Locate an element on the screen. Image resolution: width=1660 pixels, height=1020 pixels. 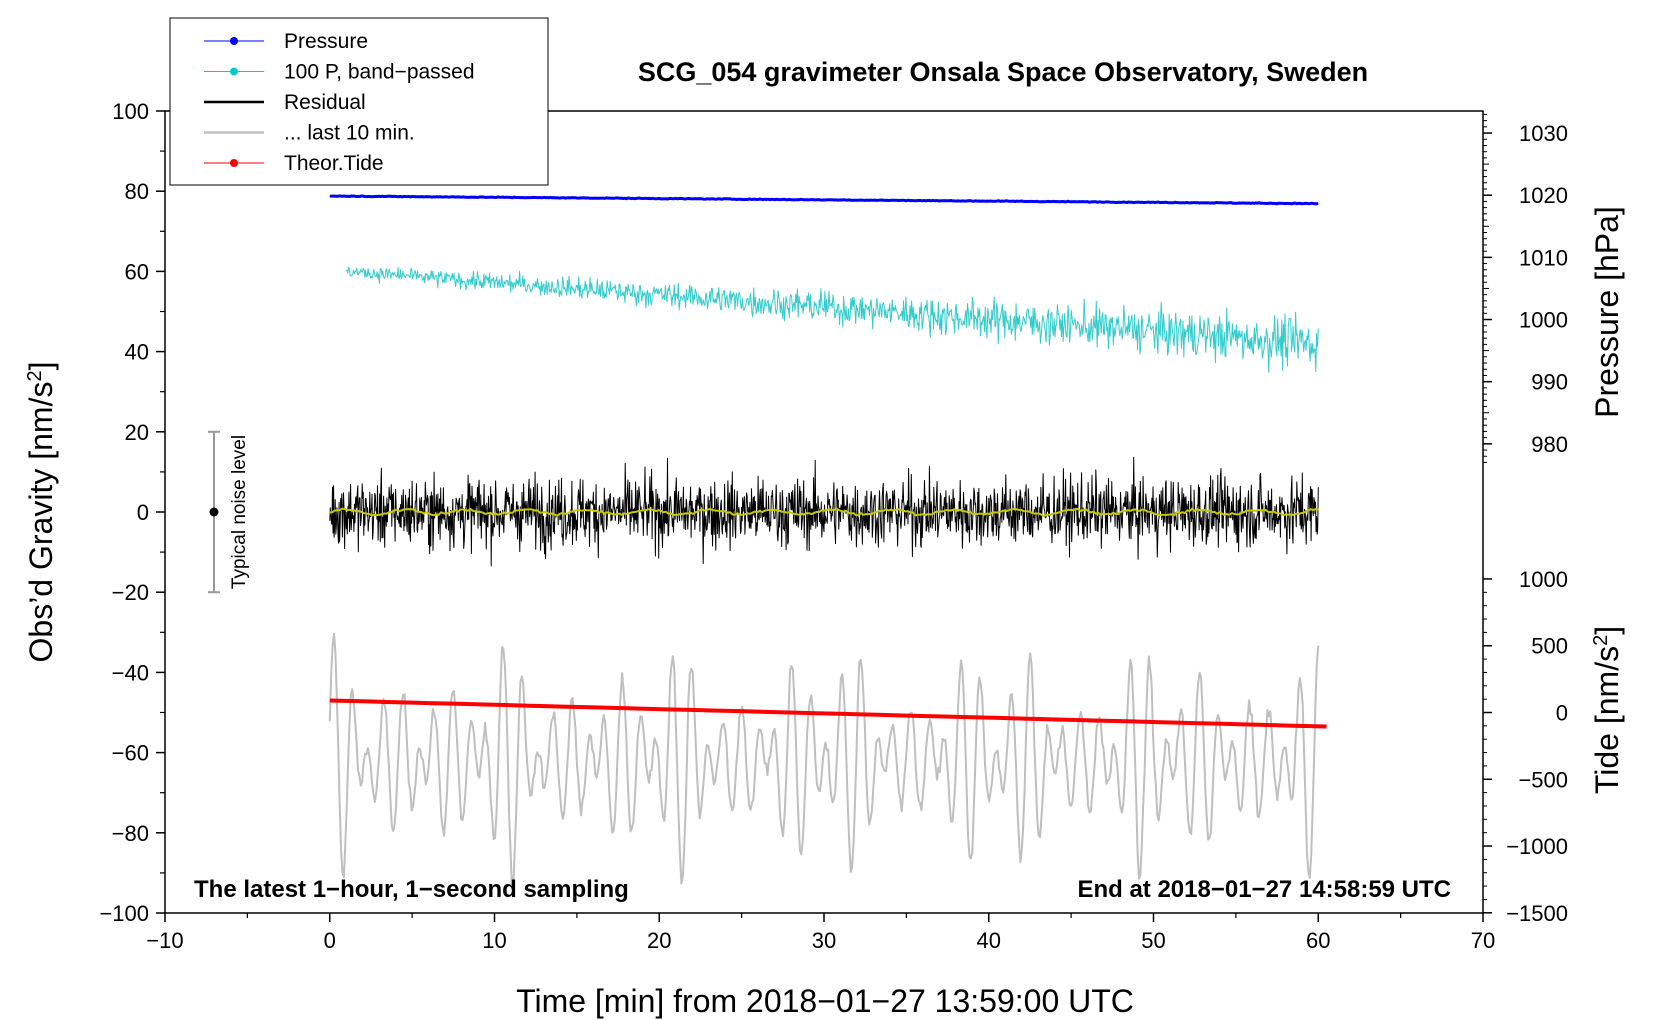
residual-smoothed-line is located at coordinates (824, 512).